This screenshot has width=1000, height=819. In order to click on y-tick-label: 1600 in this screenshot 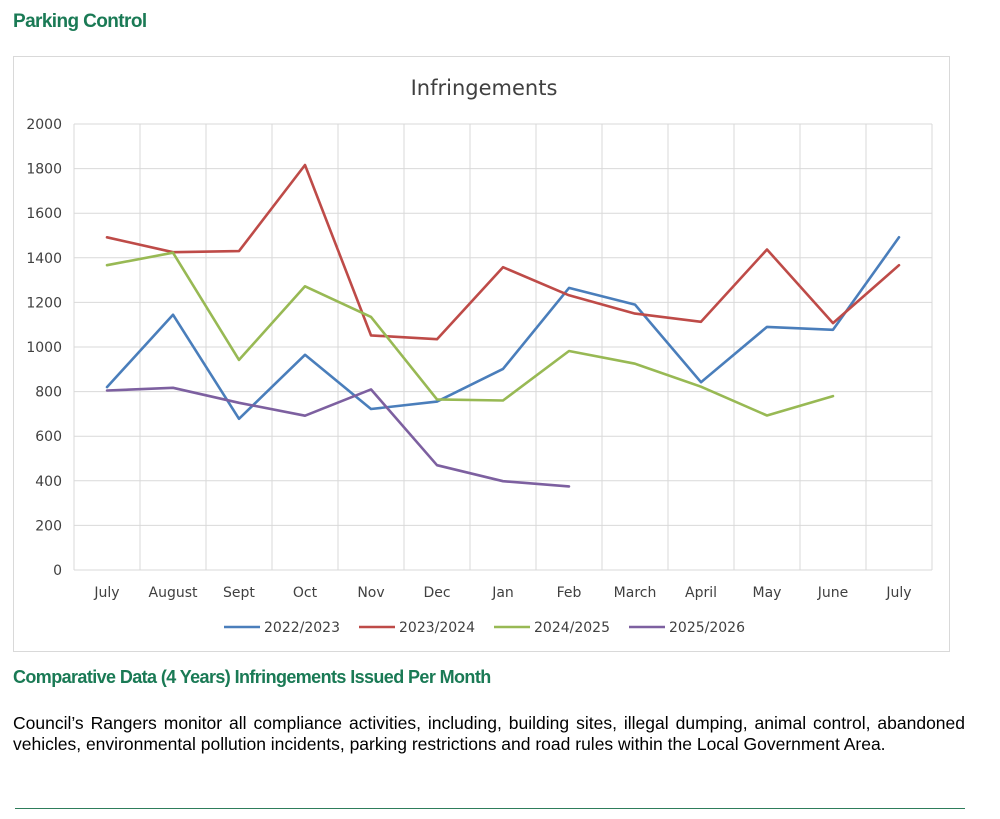, I will do `click(44, 214)`.